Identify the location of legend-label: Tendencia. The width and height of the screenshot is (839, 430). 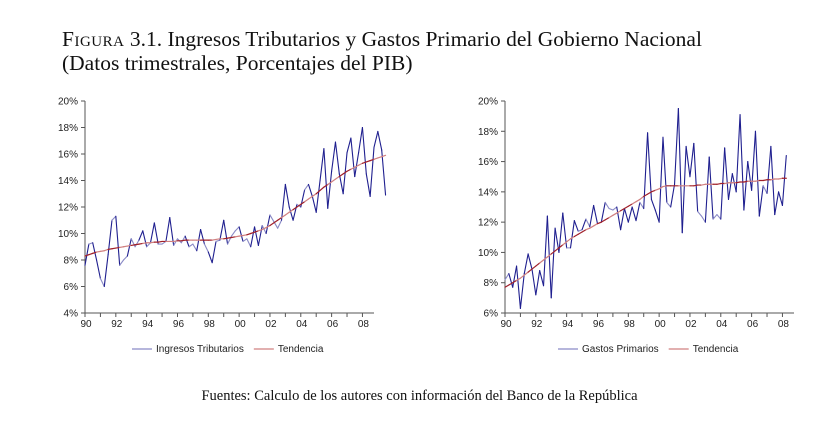
(716, 349).